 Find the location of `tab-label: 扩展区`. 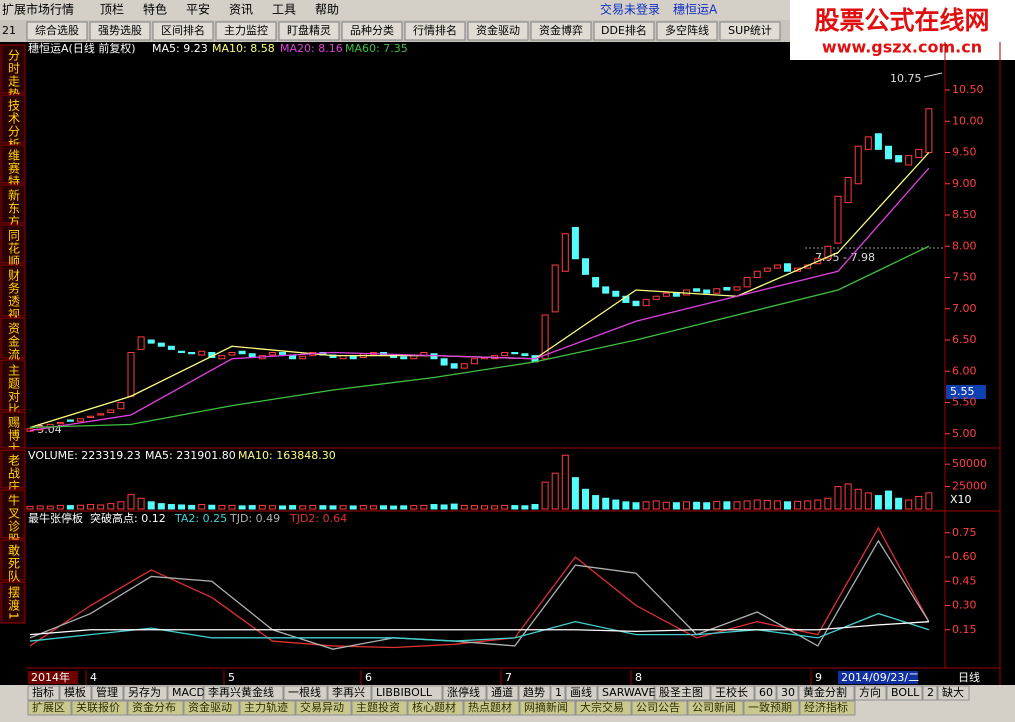

tab-label: 扩展区 is located at coordinates (48, 707).